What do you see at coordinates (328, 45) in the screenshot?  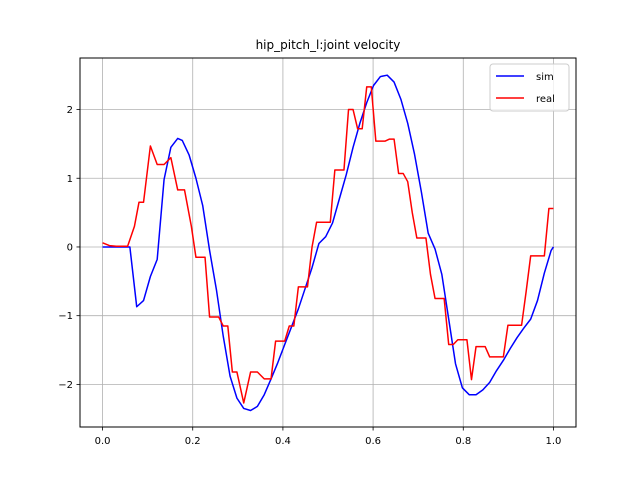 I see `chart-title: hip_pitch_l:joint velocity` at bounding box center [328, 45].